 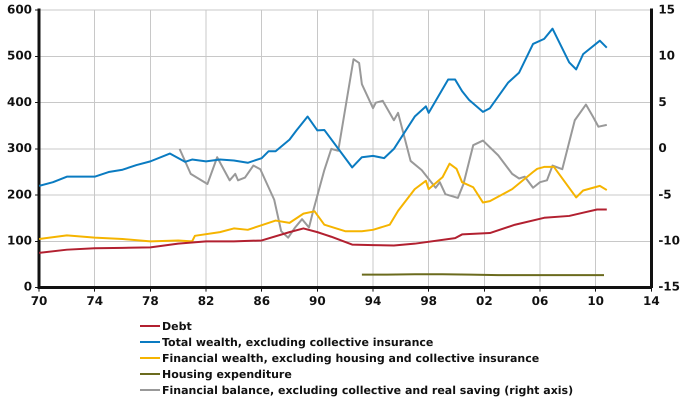 I want to click on y2-tick-label: -15, so click(x=669, y=287).